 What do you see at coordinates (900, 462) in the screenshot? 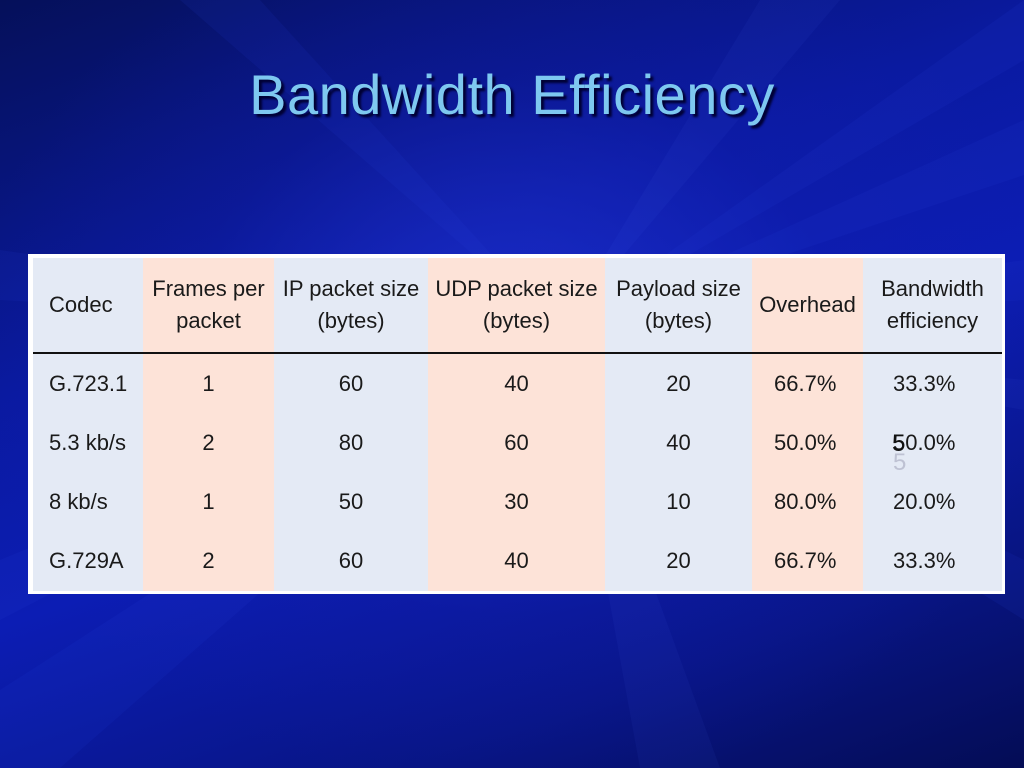
I see `slide-number-shadow: 5` at bounding box center [900, 462].